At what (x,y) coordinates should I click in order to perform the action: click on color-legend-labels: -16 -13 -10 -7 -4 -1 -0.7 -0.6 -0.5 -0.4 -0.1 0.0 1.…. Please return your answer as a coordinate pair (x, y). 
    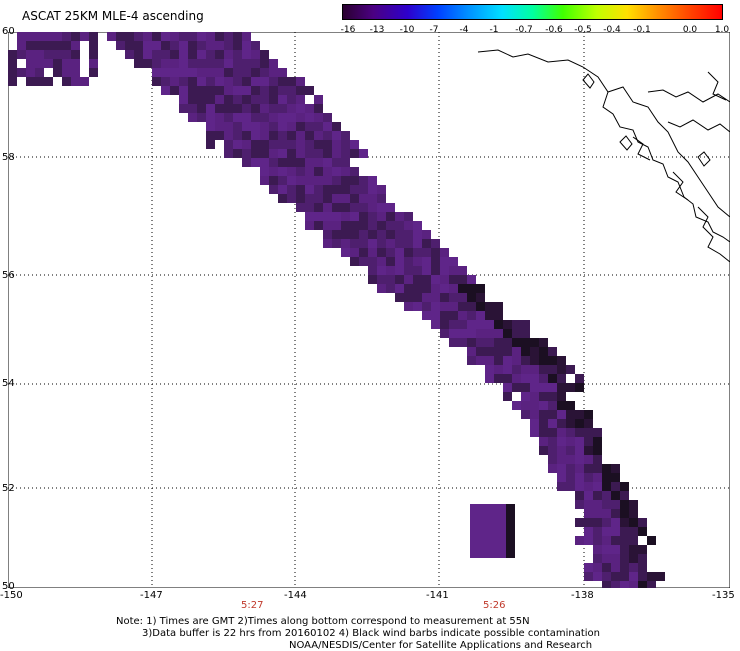
    Looking at the image, I should click on (535, 31).